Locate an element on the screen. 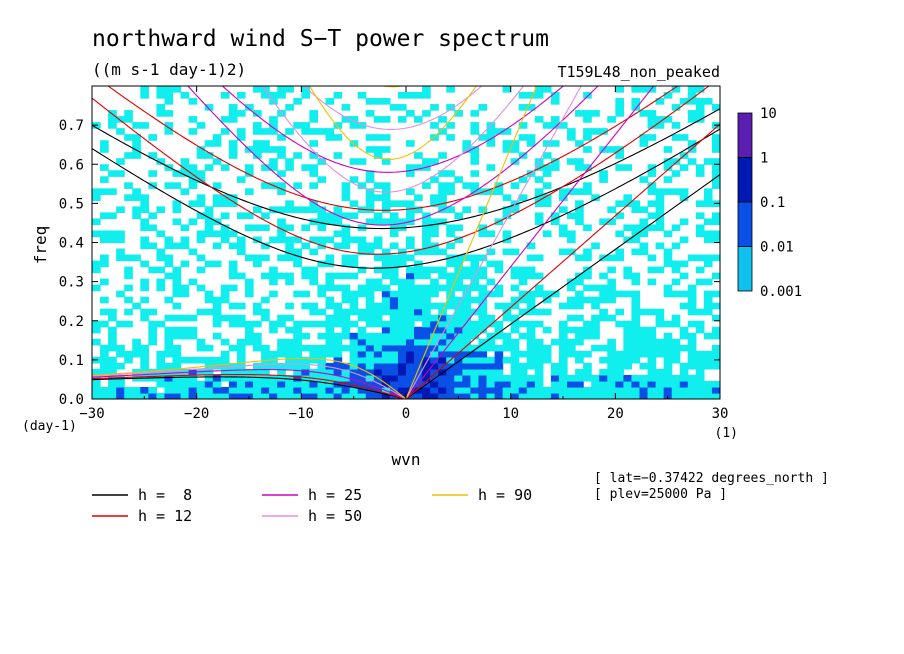 This screenshot has height=654, width=904. colorbar-swatch is located at coordinates (745, 269).